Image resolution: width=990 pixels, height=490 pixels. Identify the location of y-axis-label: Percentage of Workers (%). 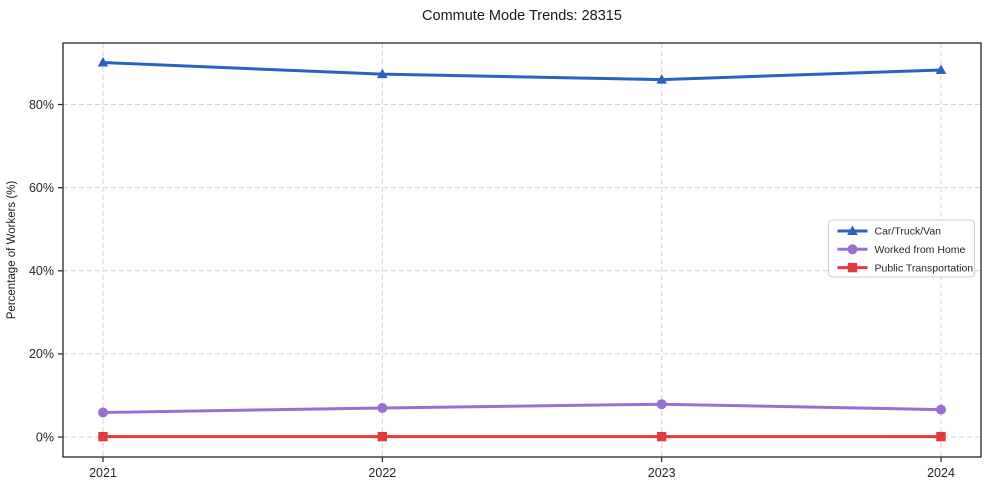
(12, 250).